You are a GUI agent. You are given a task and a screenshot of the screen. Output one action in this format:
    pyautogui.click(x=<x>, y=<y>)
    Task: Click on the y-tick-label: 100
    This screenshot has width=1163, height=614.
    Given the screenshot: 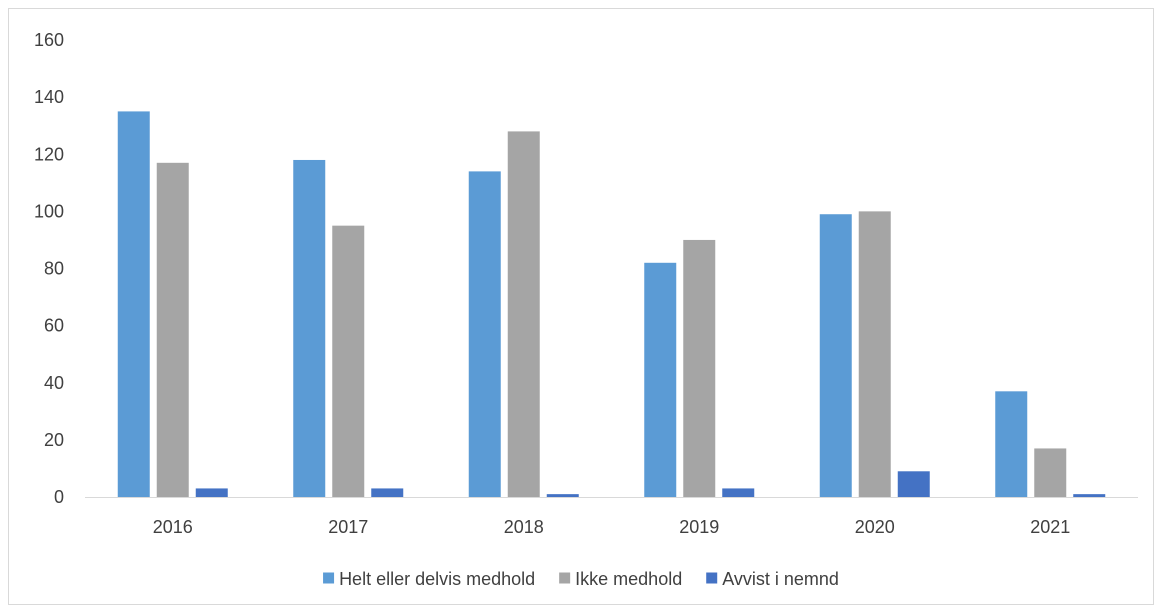 What is the action you would take?
    pyautogui.click(x=49, y=211)
    